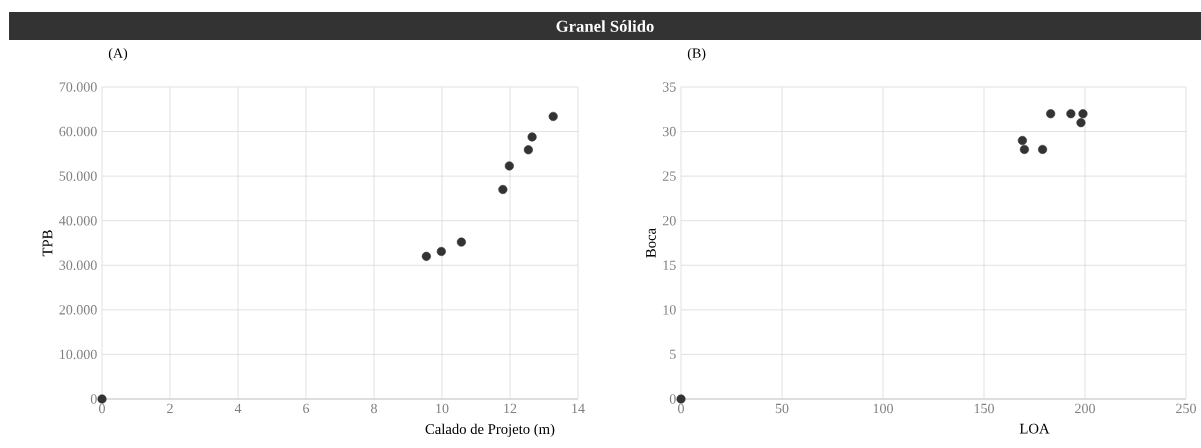 This screenshot has width=1201, height=448. I want to click on text: (B), so click(696, 54).